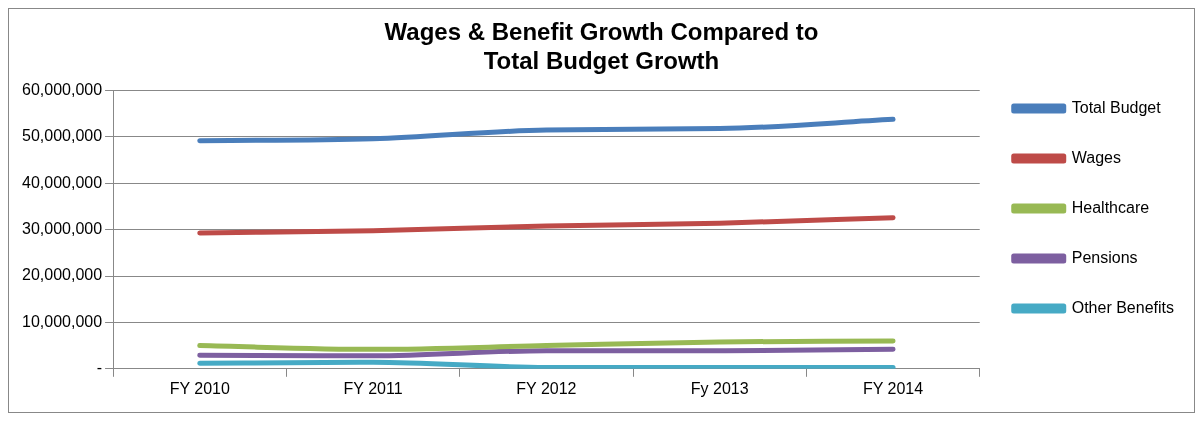  I want to click on legend-label: Pensions, so click(1104, 257).